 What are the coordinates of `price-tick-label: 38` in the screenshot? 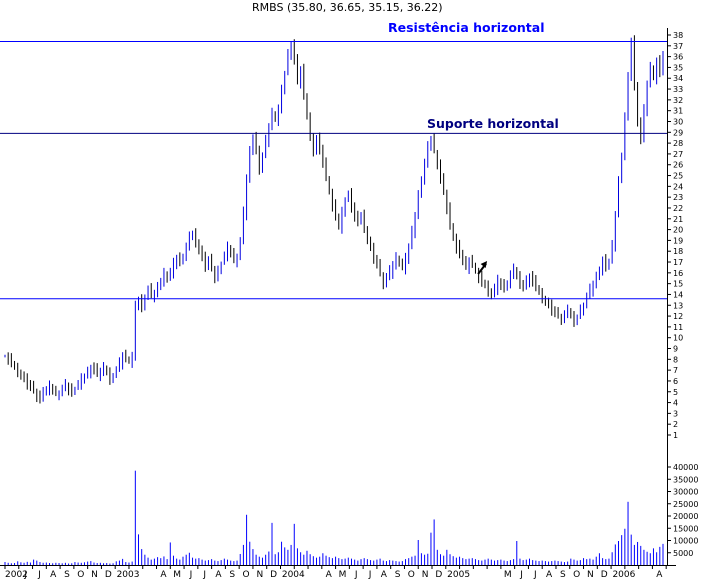 It's located at (678, 35).